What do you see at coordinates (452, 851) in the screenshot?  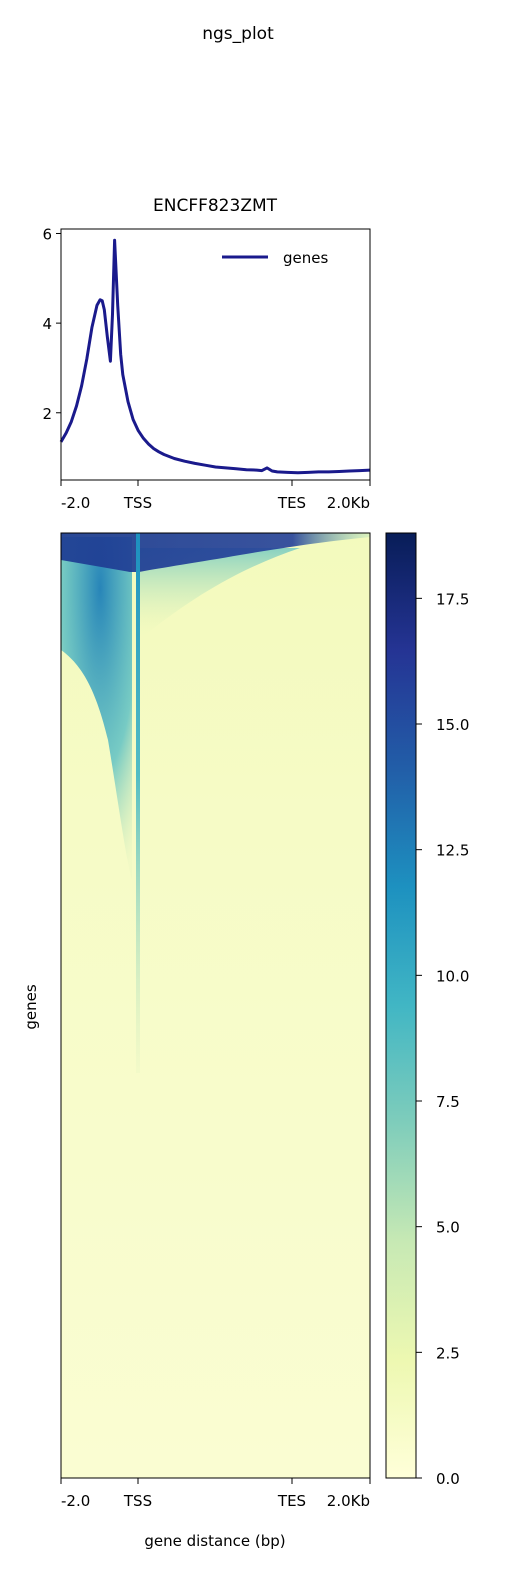 I see `colorbar-tick-label: 12.5` at bounding box center [452, 851].